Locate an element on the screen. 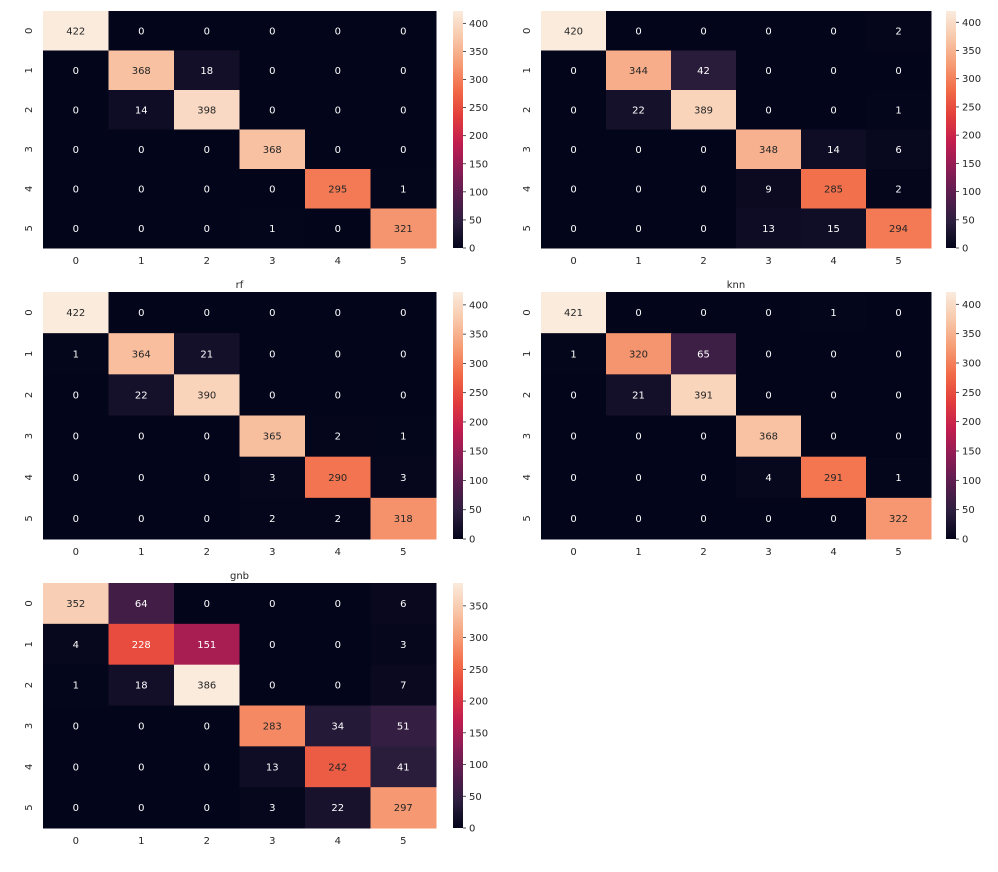 The image size is (998, 872). cell-value-label: 294 is located at coordinates (898, 229).